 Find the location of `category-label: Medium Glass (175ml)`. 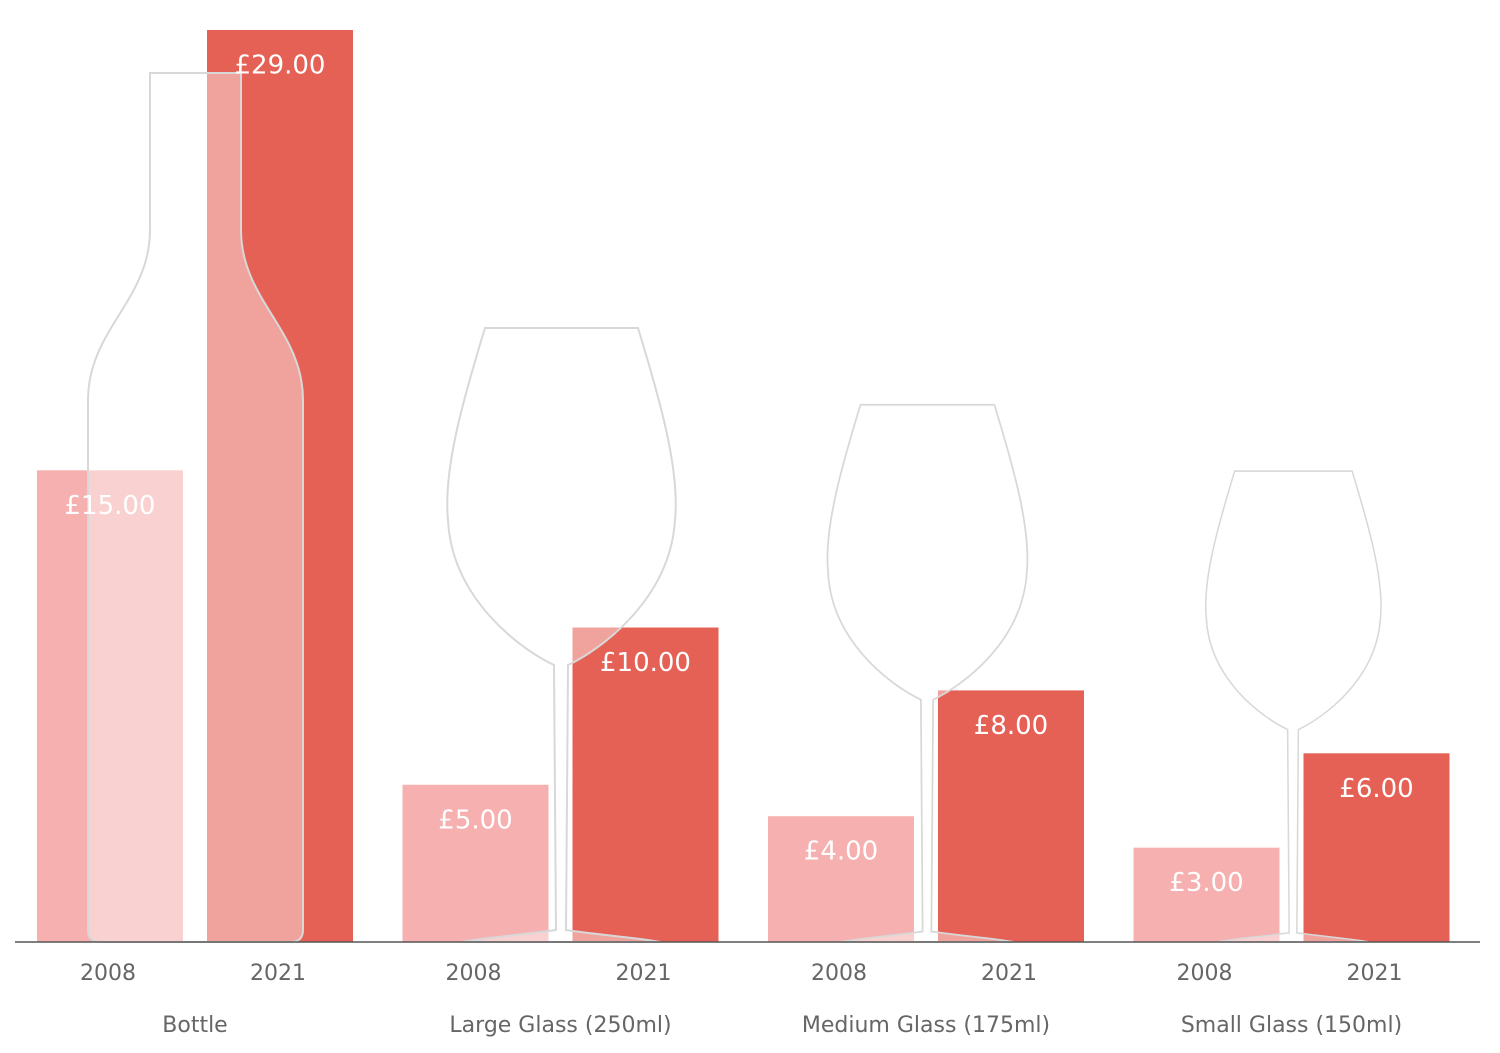

category-label: Medium Glass (175ml) is located at coordinates (926, 1025).